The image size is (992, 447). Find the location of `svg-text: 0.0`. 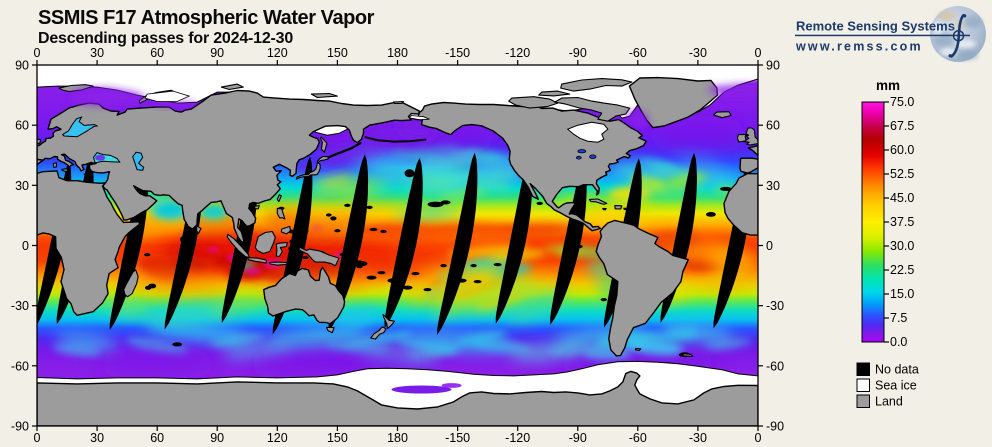

svg-text: 0.0 is located at coordinates (898, 342).